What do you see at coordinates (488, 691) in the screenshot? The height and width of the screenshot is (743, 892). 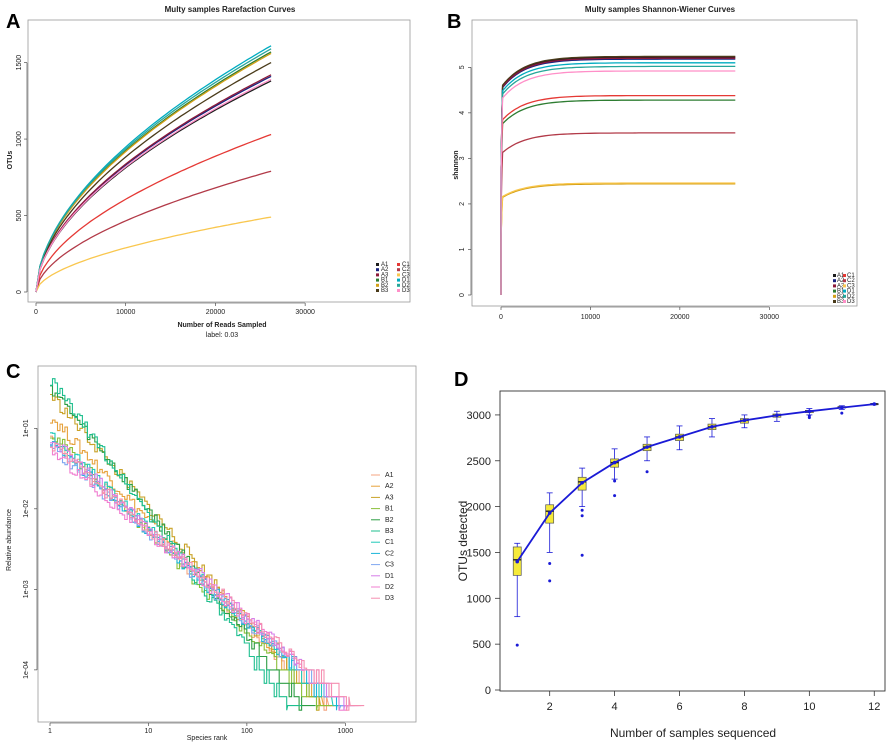 I see `panel-d-y-tick-label: 0` at bounding box center [488, 691].